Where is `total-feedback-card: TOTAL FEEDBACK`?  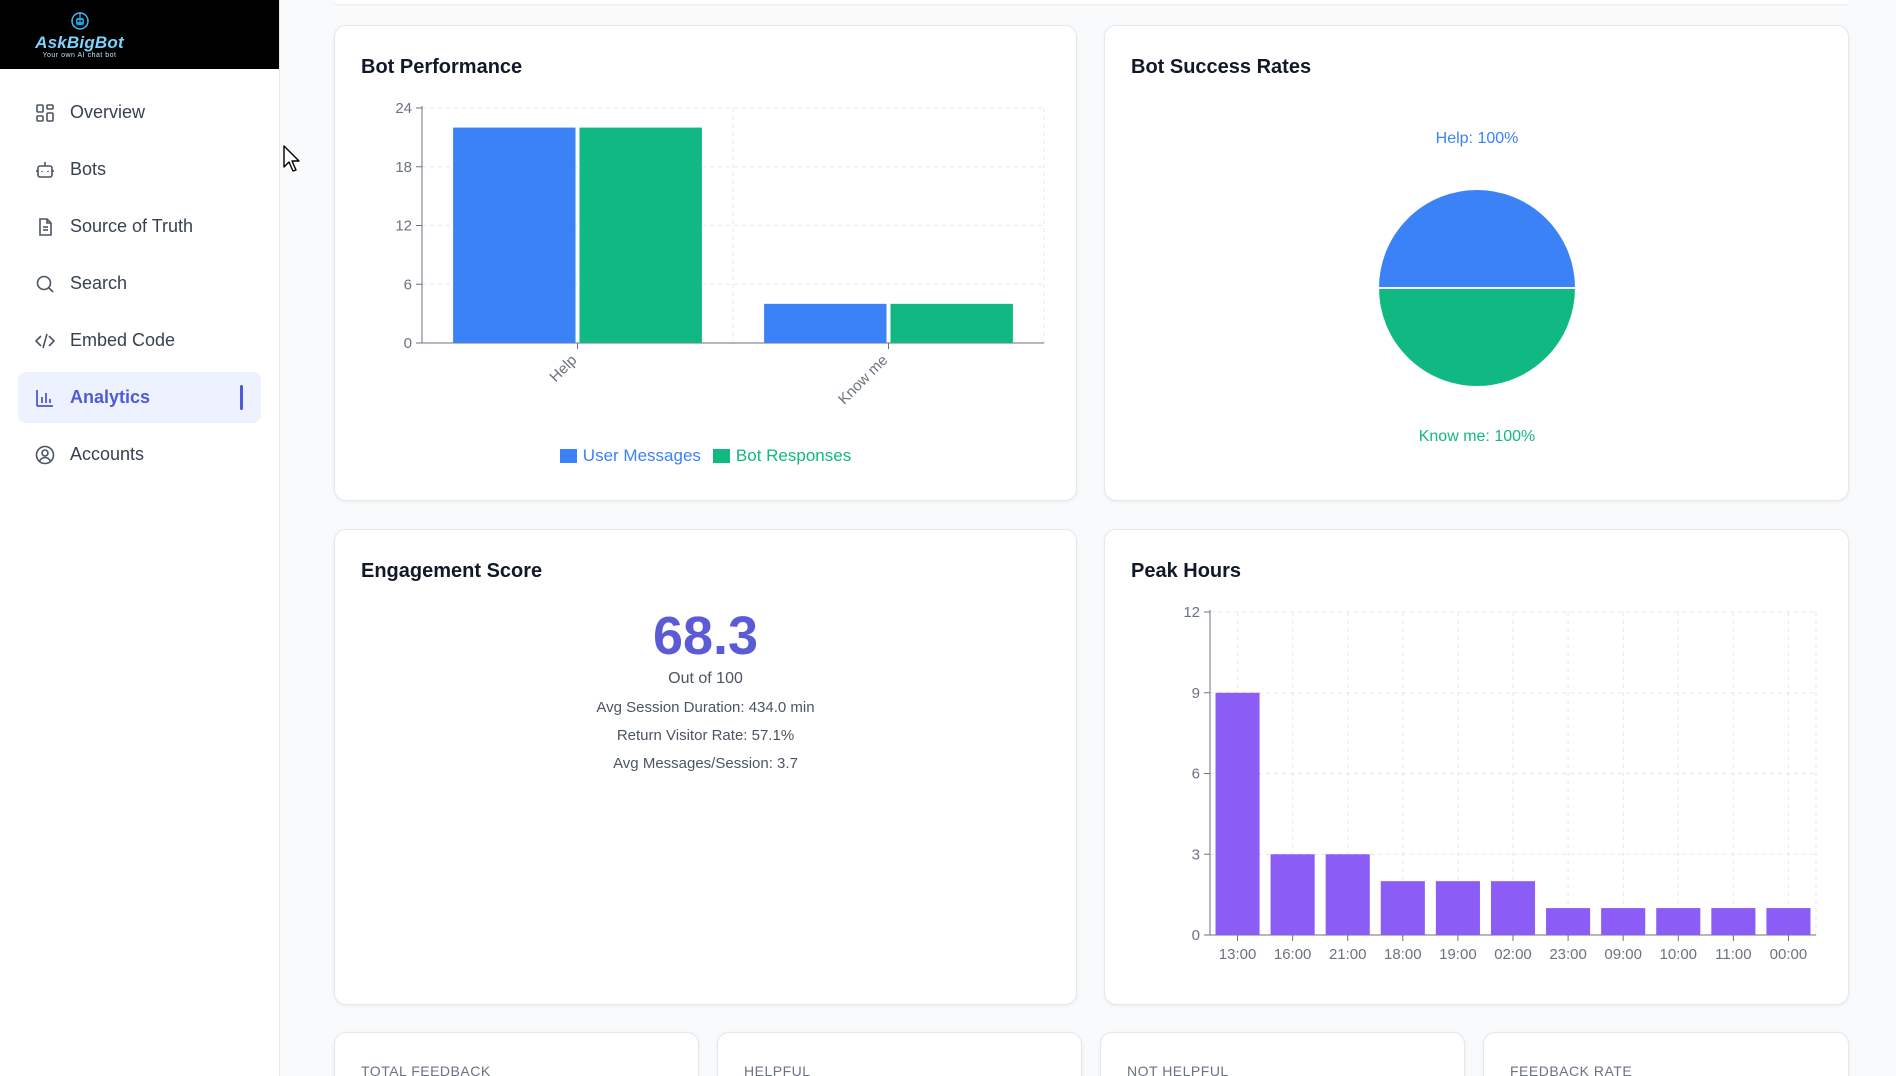
total-feedback-card: TOTAL FEEDBACK is located at coordinates (516, 1054).